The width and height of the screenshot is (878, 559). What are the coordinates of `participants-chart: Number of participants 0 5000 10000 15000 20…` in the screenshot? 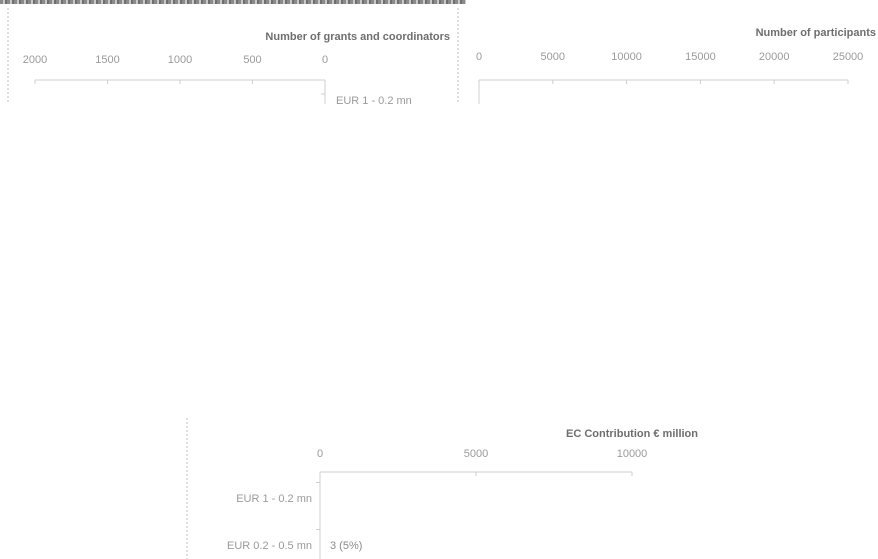 It's located at (672, 52).